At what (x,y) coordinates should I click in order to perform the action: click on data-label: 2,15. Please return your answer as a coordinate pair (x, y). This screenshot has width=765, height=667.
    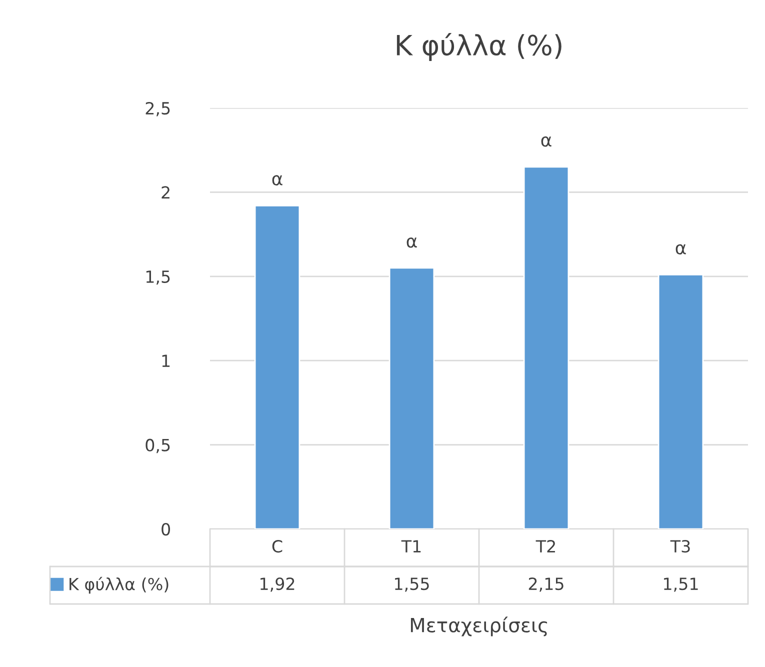
    Looking at the image, I should click on (546, 584).